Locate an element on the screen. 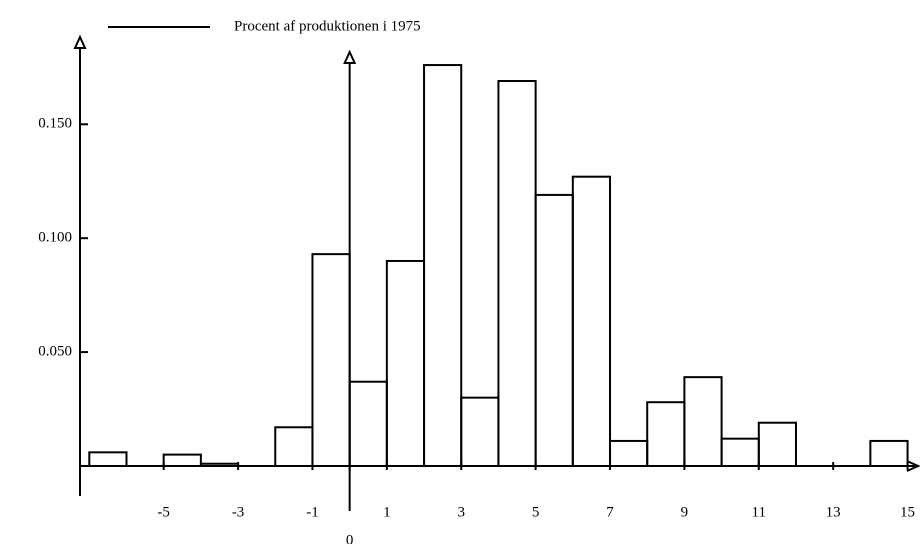  x-tick-label: -1 is located at coordinates (312, 512).